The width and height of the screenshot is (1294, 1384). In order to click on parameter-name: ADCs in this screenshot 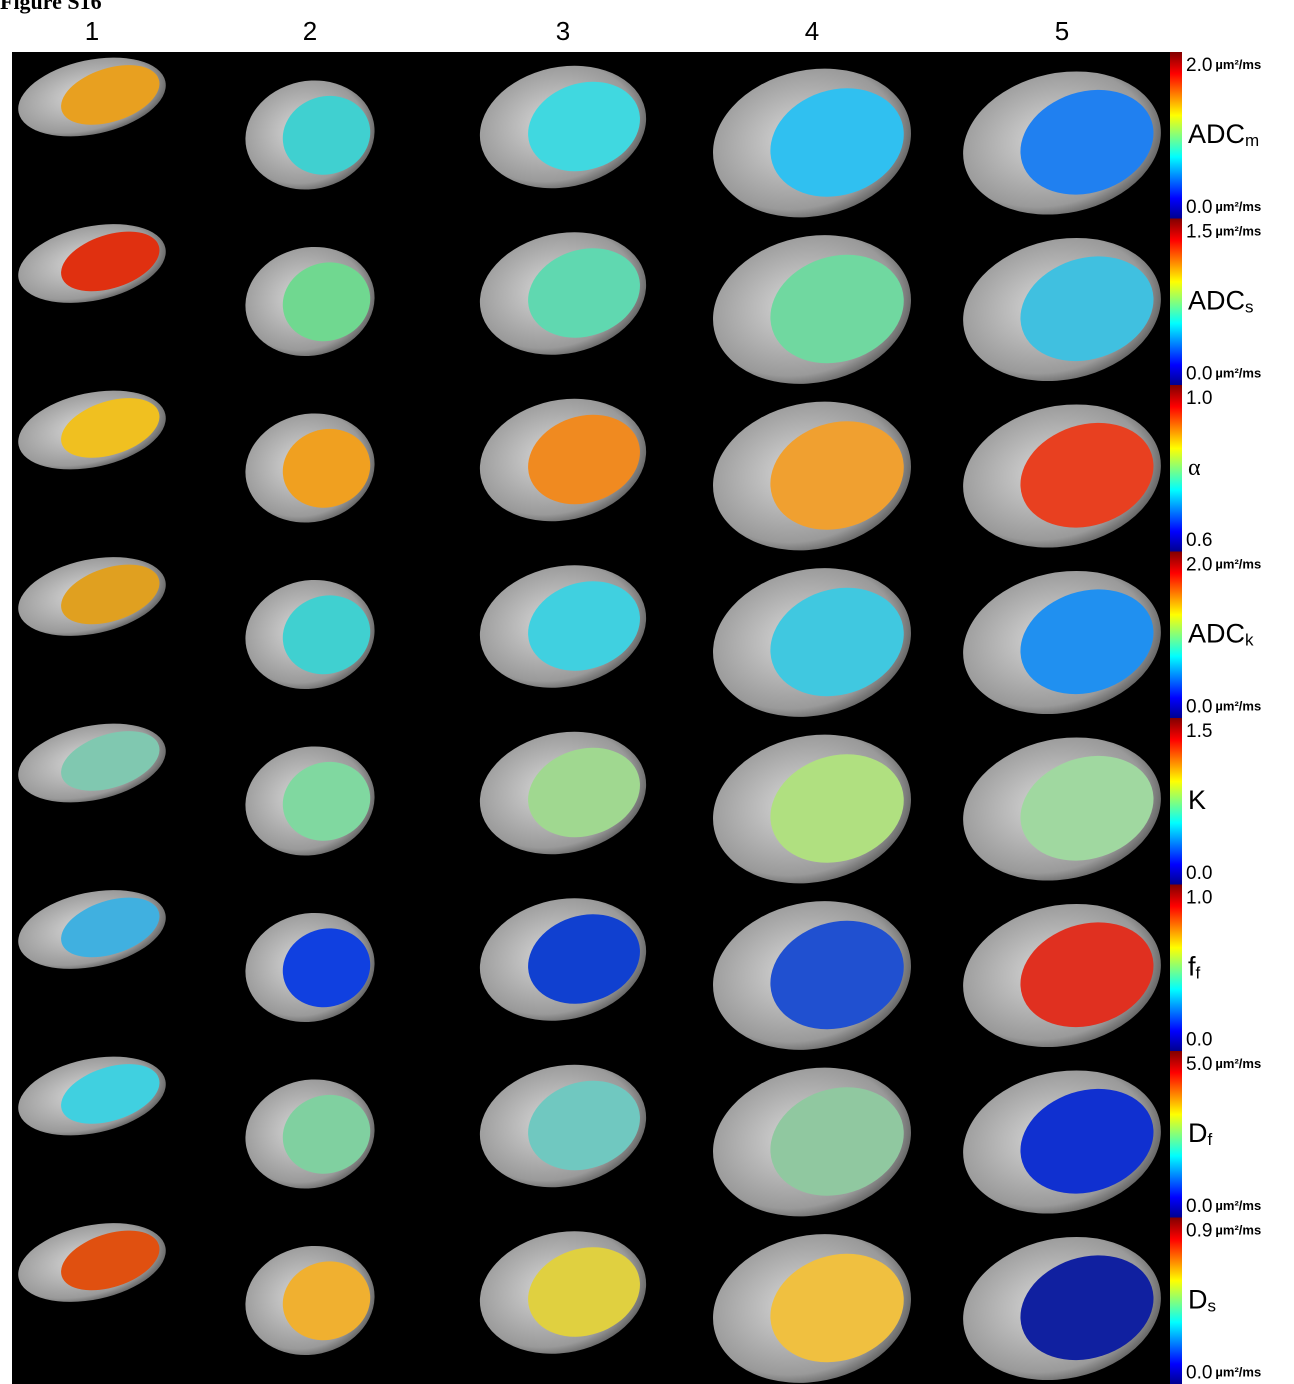, I will do `click(1221, 301)`.